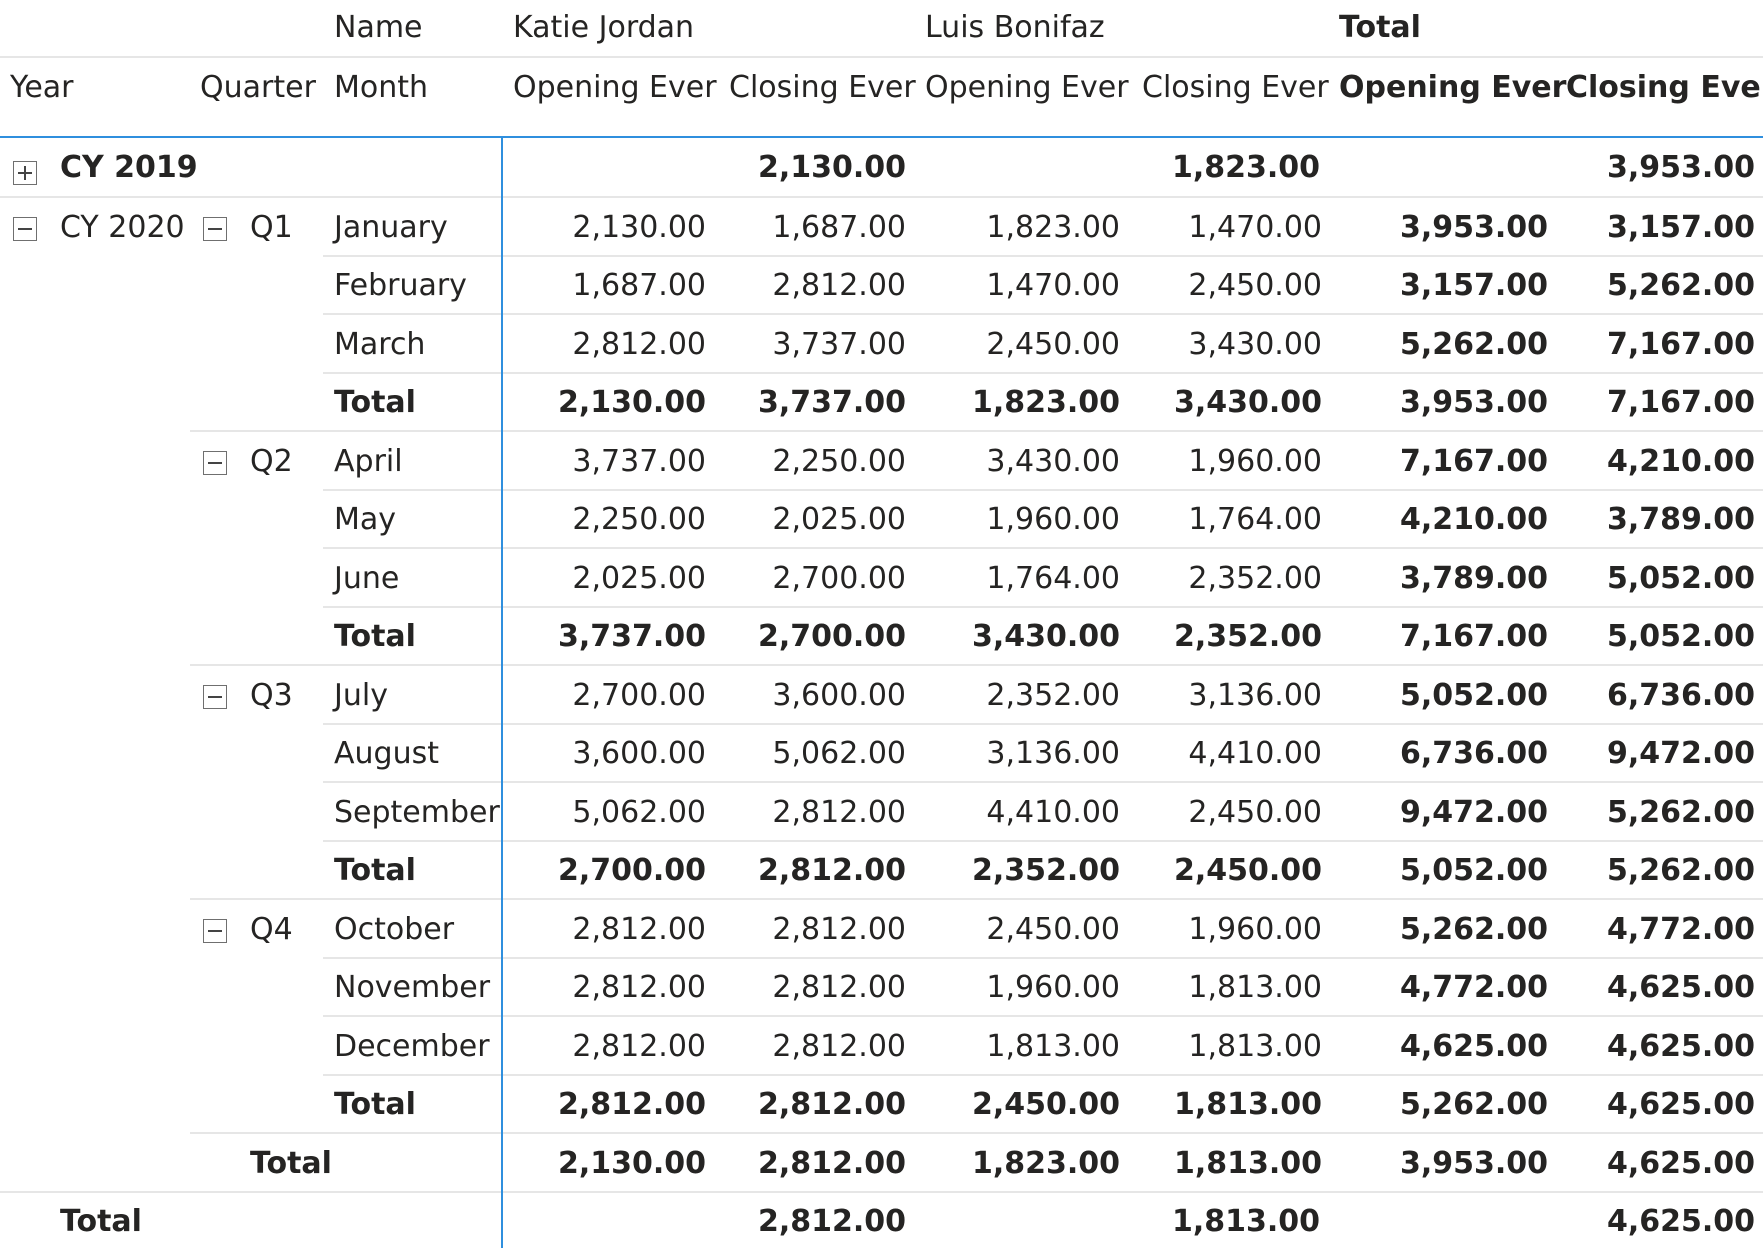  I want to click on row-header-month: November, so click(412, 988).